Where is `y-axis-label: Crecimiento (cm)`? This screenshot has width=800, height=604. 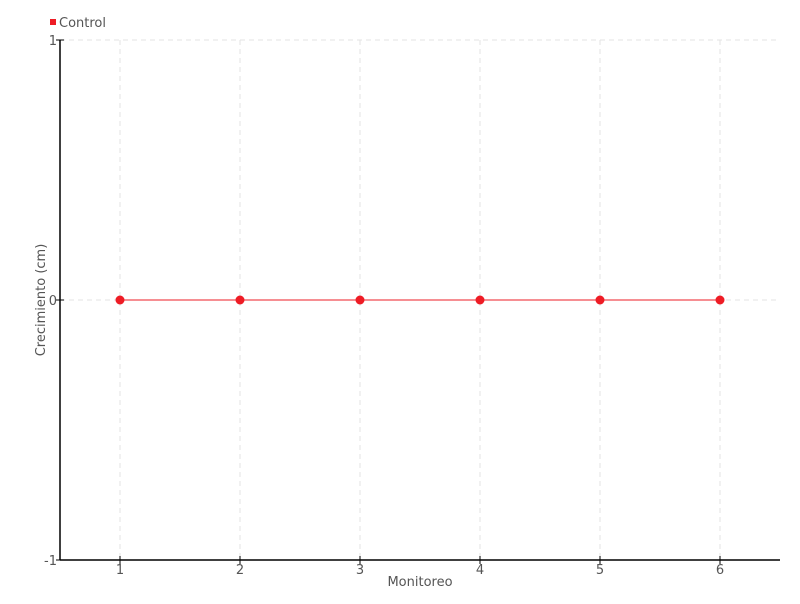
y-axis-label: Crecimiento (cm) is located at coordinates (41, 300).